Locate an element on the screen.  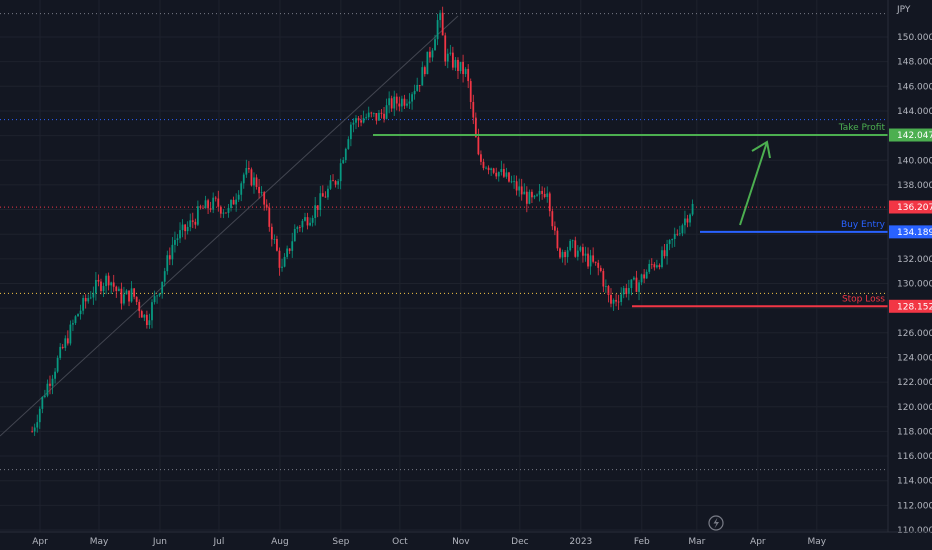
projection-arrow is located at coordinates (755, 183).